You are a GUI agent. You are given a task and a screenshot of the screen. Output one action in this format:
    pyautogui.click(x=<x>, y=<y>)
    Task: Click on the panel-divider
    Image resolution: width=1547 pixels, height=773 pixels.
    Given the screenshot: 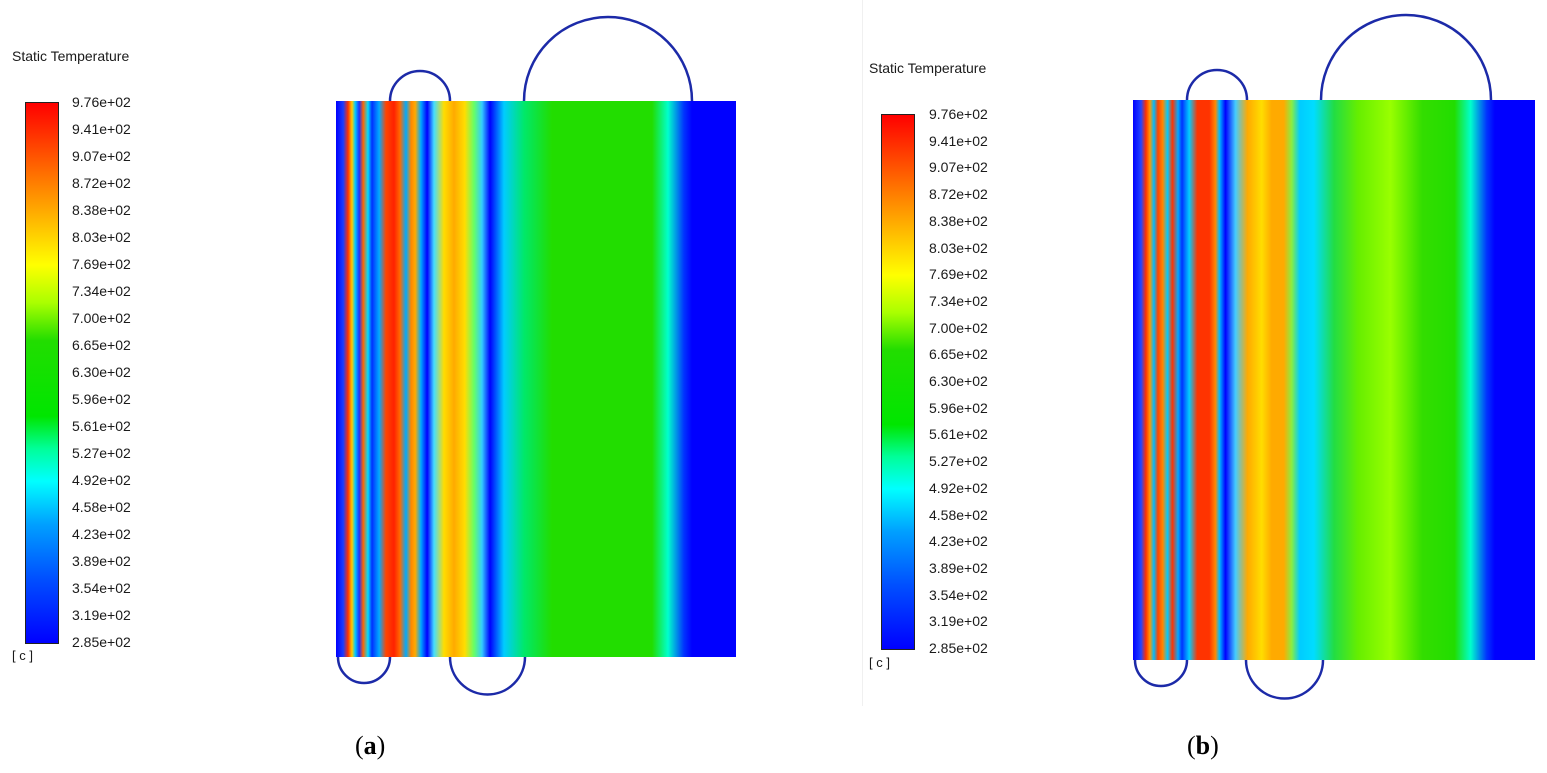 What is the action you would take?
    pyautogui.click(x=862, y=353)
    